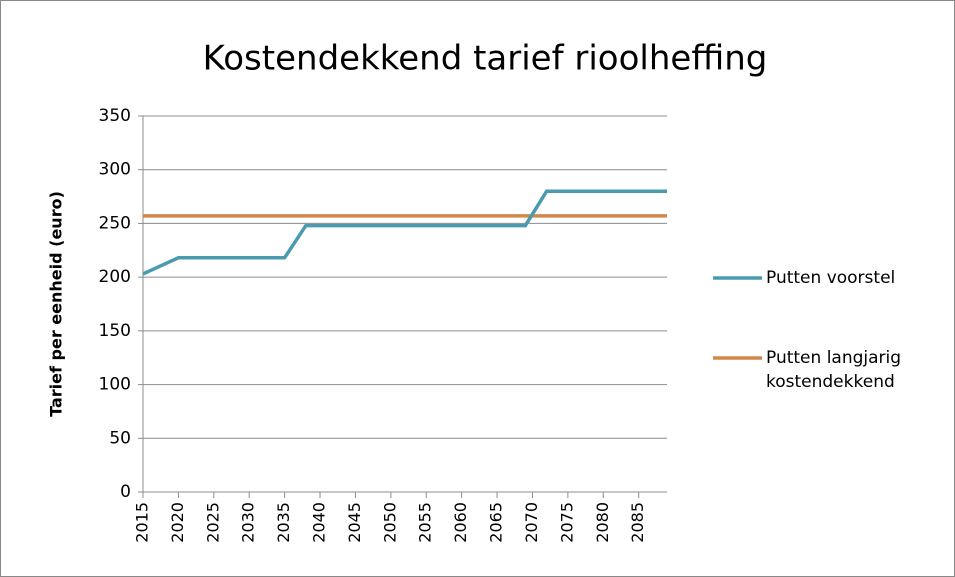  I want to click on y-tick-label: 300, so click(115, 170).